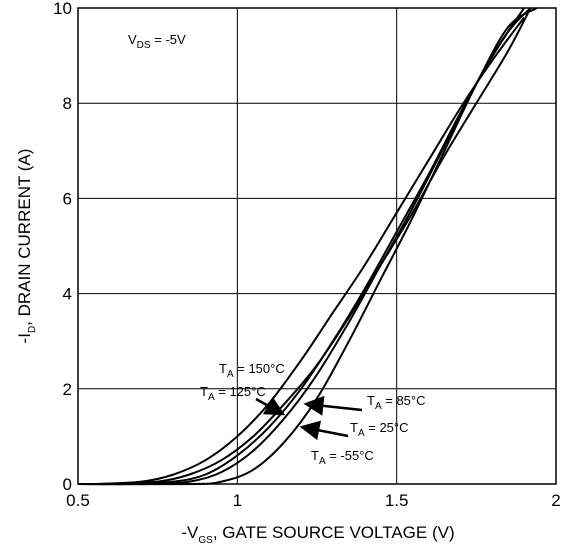 Image resolution: width=564 pixels, height=548 pixels. I want to click on y-axis-label: -ID, DRAIN CURRENT (A), so click(26, 246).